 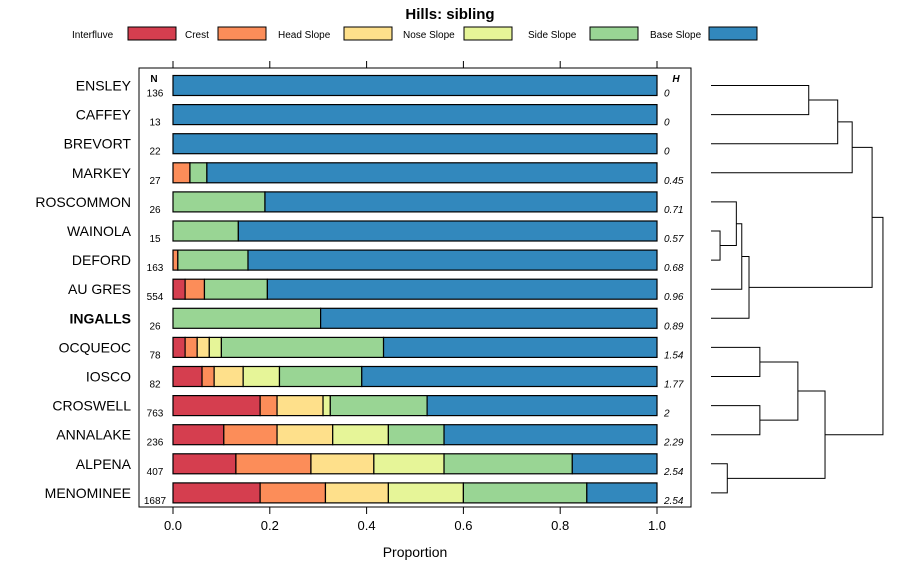 I want to click on x-tick-label: 1.0, so click(x=657, y=525).